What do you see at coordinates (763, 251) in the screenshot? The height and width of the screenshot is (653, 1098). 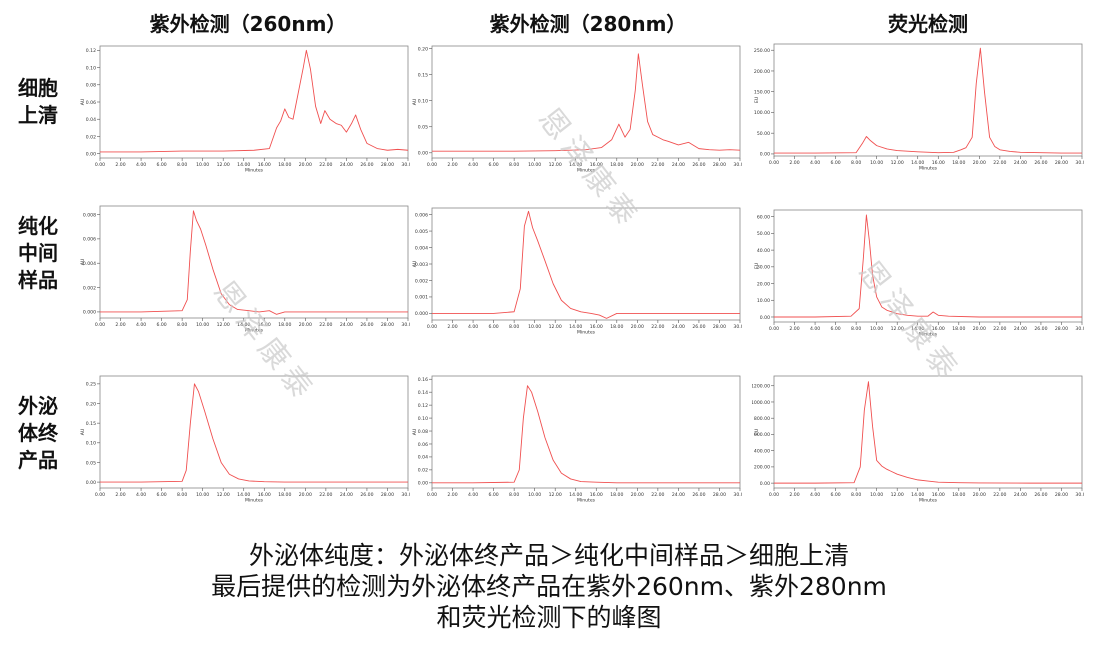 I see `y-tick-label: 40.00` at bounding box center [763, 251].